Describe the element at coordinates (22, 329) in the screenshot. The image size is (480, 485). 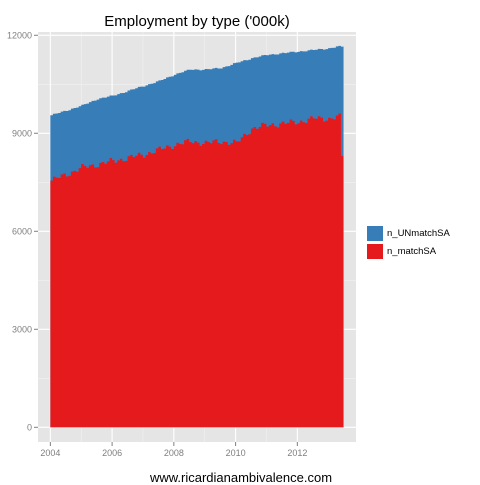
I see `y-tick-label: 3000` at that location.